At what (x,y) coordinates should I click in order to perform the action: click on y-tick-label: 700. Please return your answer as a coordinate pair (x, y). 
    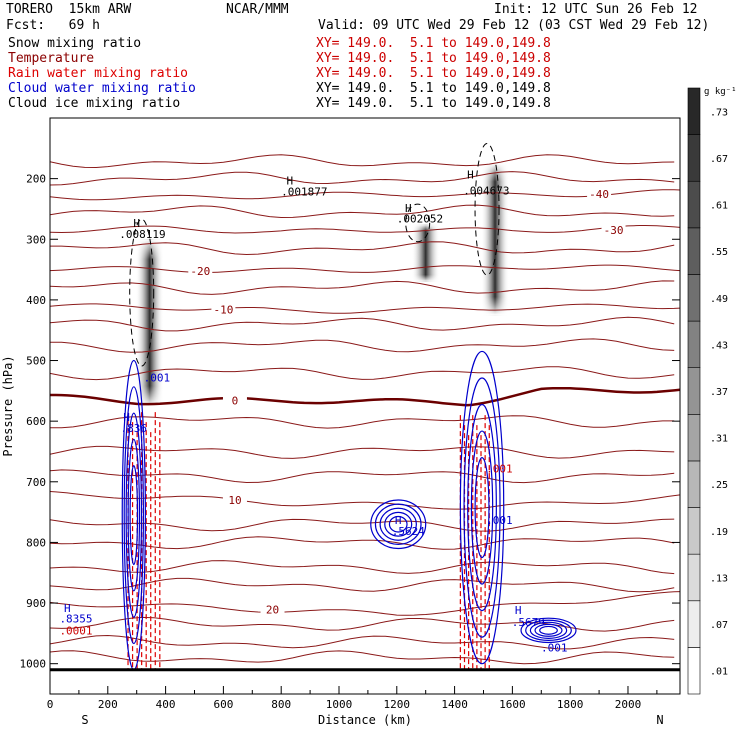
    Looking at the image, I should click on (36, 482).